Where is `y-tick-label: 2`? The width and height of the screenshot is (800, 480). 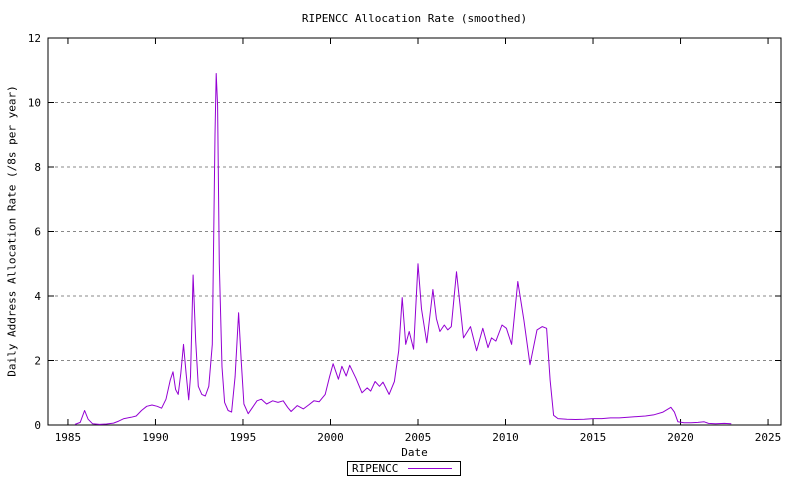
y-tick-label: 2 is located at coordinates (37, 361).